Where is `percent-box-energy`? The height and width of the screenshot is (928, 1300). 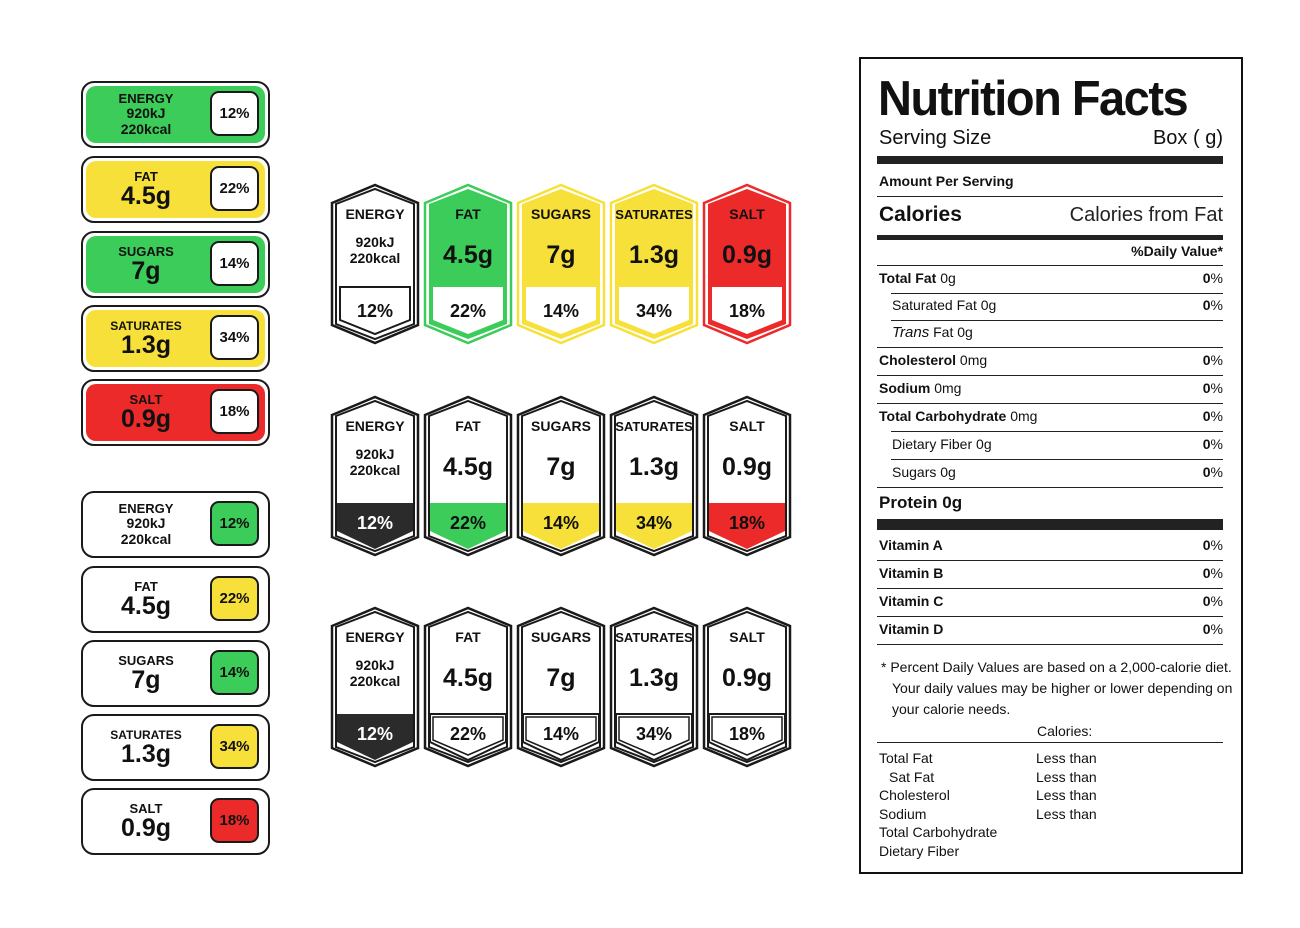 percent-box-energy is located at coordinates (375, 737).